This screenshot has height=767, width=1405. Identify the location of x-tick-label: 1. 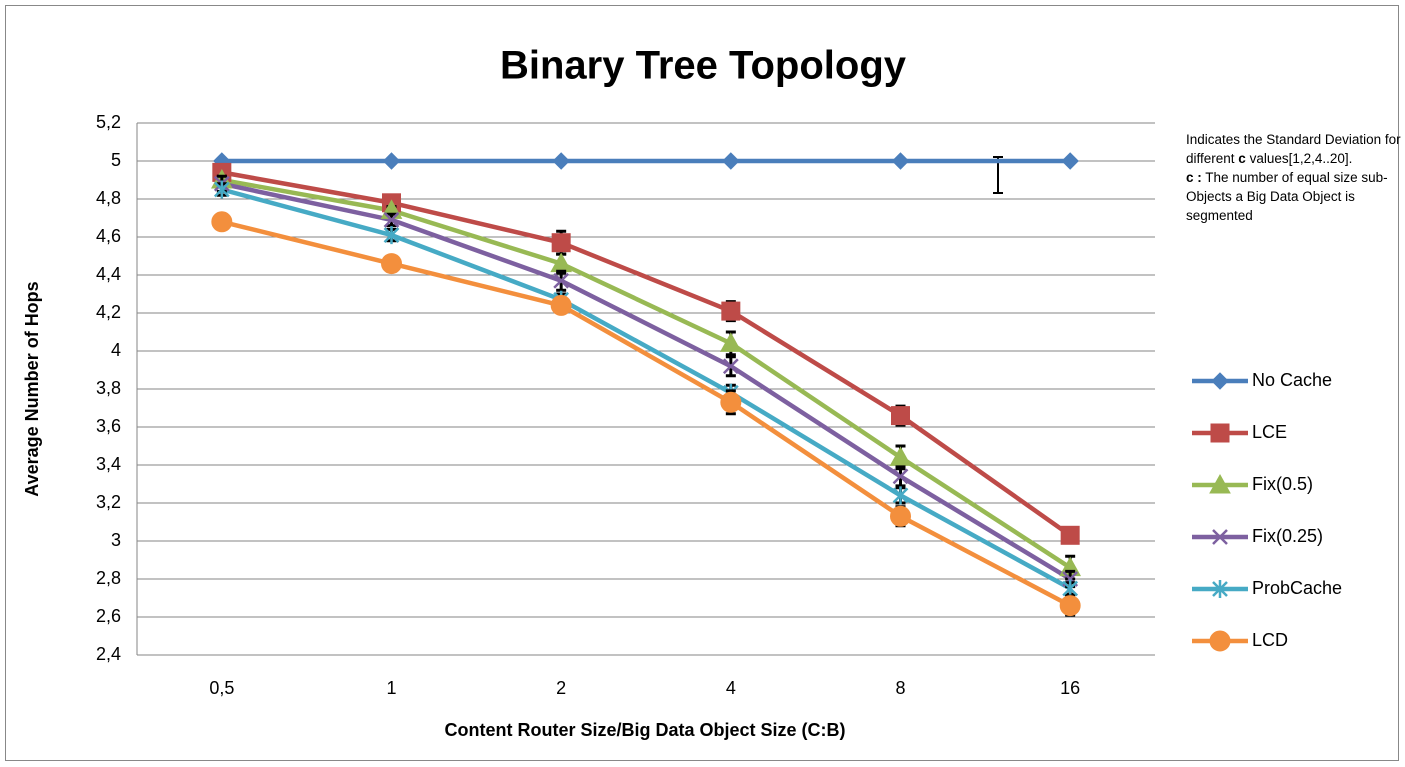
(391, 688).